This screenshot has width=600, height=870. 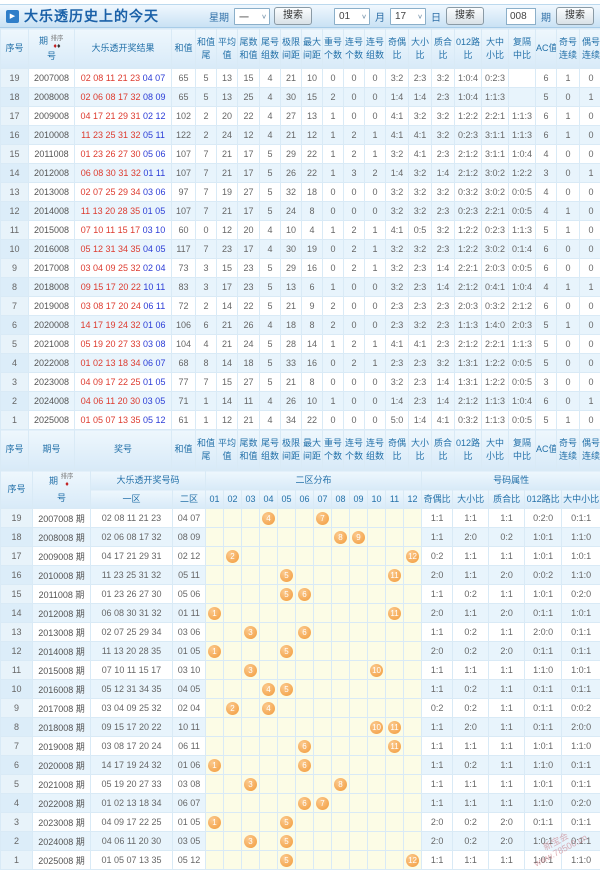 What do you see at coordinates (437, 708) in the screenshot?
I see `attr-cell: 0:2` at bounding box center [437, 708].